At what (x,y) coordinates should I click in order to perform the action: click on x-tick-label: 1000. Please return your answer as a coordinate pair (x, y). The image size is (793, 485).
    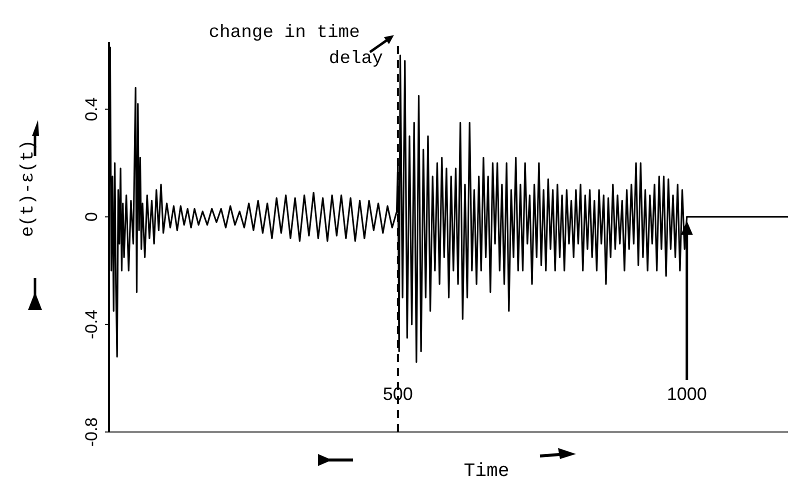
    Looking at the image, I should click on (686, 394).